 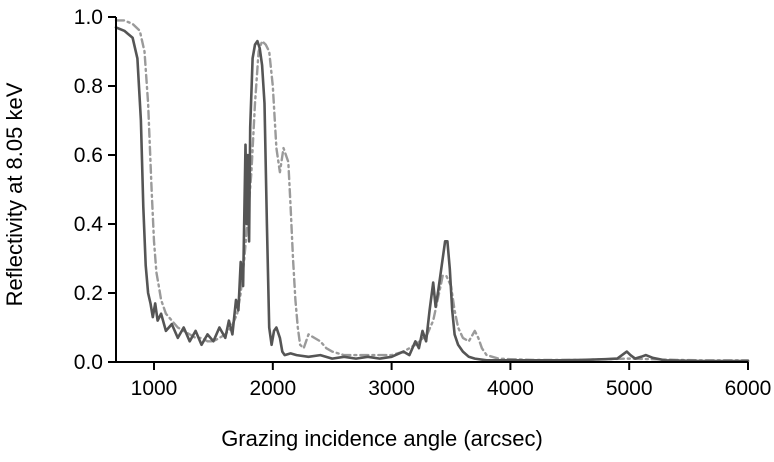 I want to click on x-axis-title: Grazing incidence angle (arcsec), so click(x=382, y=438).